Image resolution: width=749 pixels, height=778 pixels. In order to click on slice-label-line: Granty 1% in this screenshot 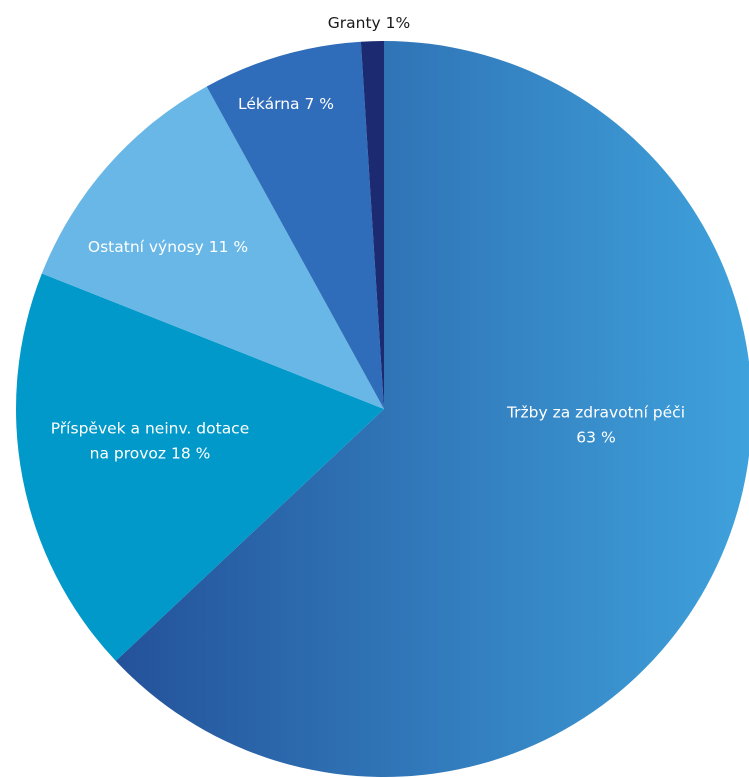, I will do `click(369, 23)`.